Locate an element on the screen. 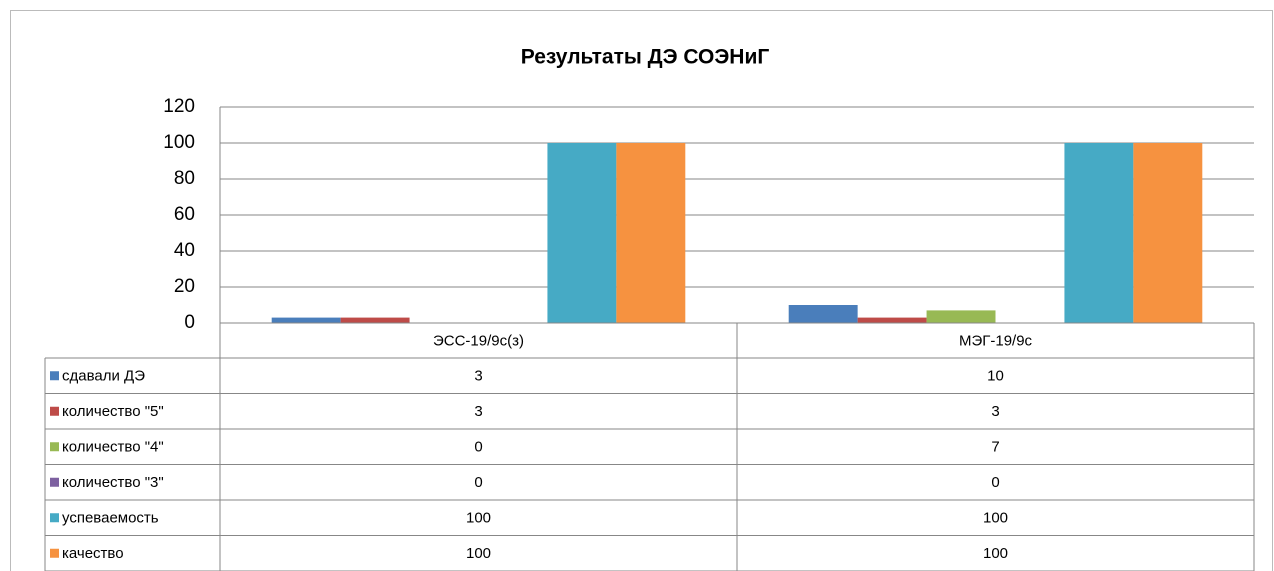 This screenshot has height=571, width=1274. y-tick-label: 80 is located at coordinates (184, 178).